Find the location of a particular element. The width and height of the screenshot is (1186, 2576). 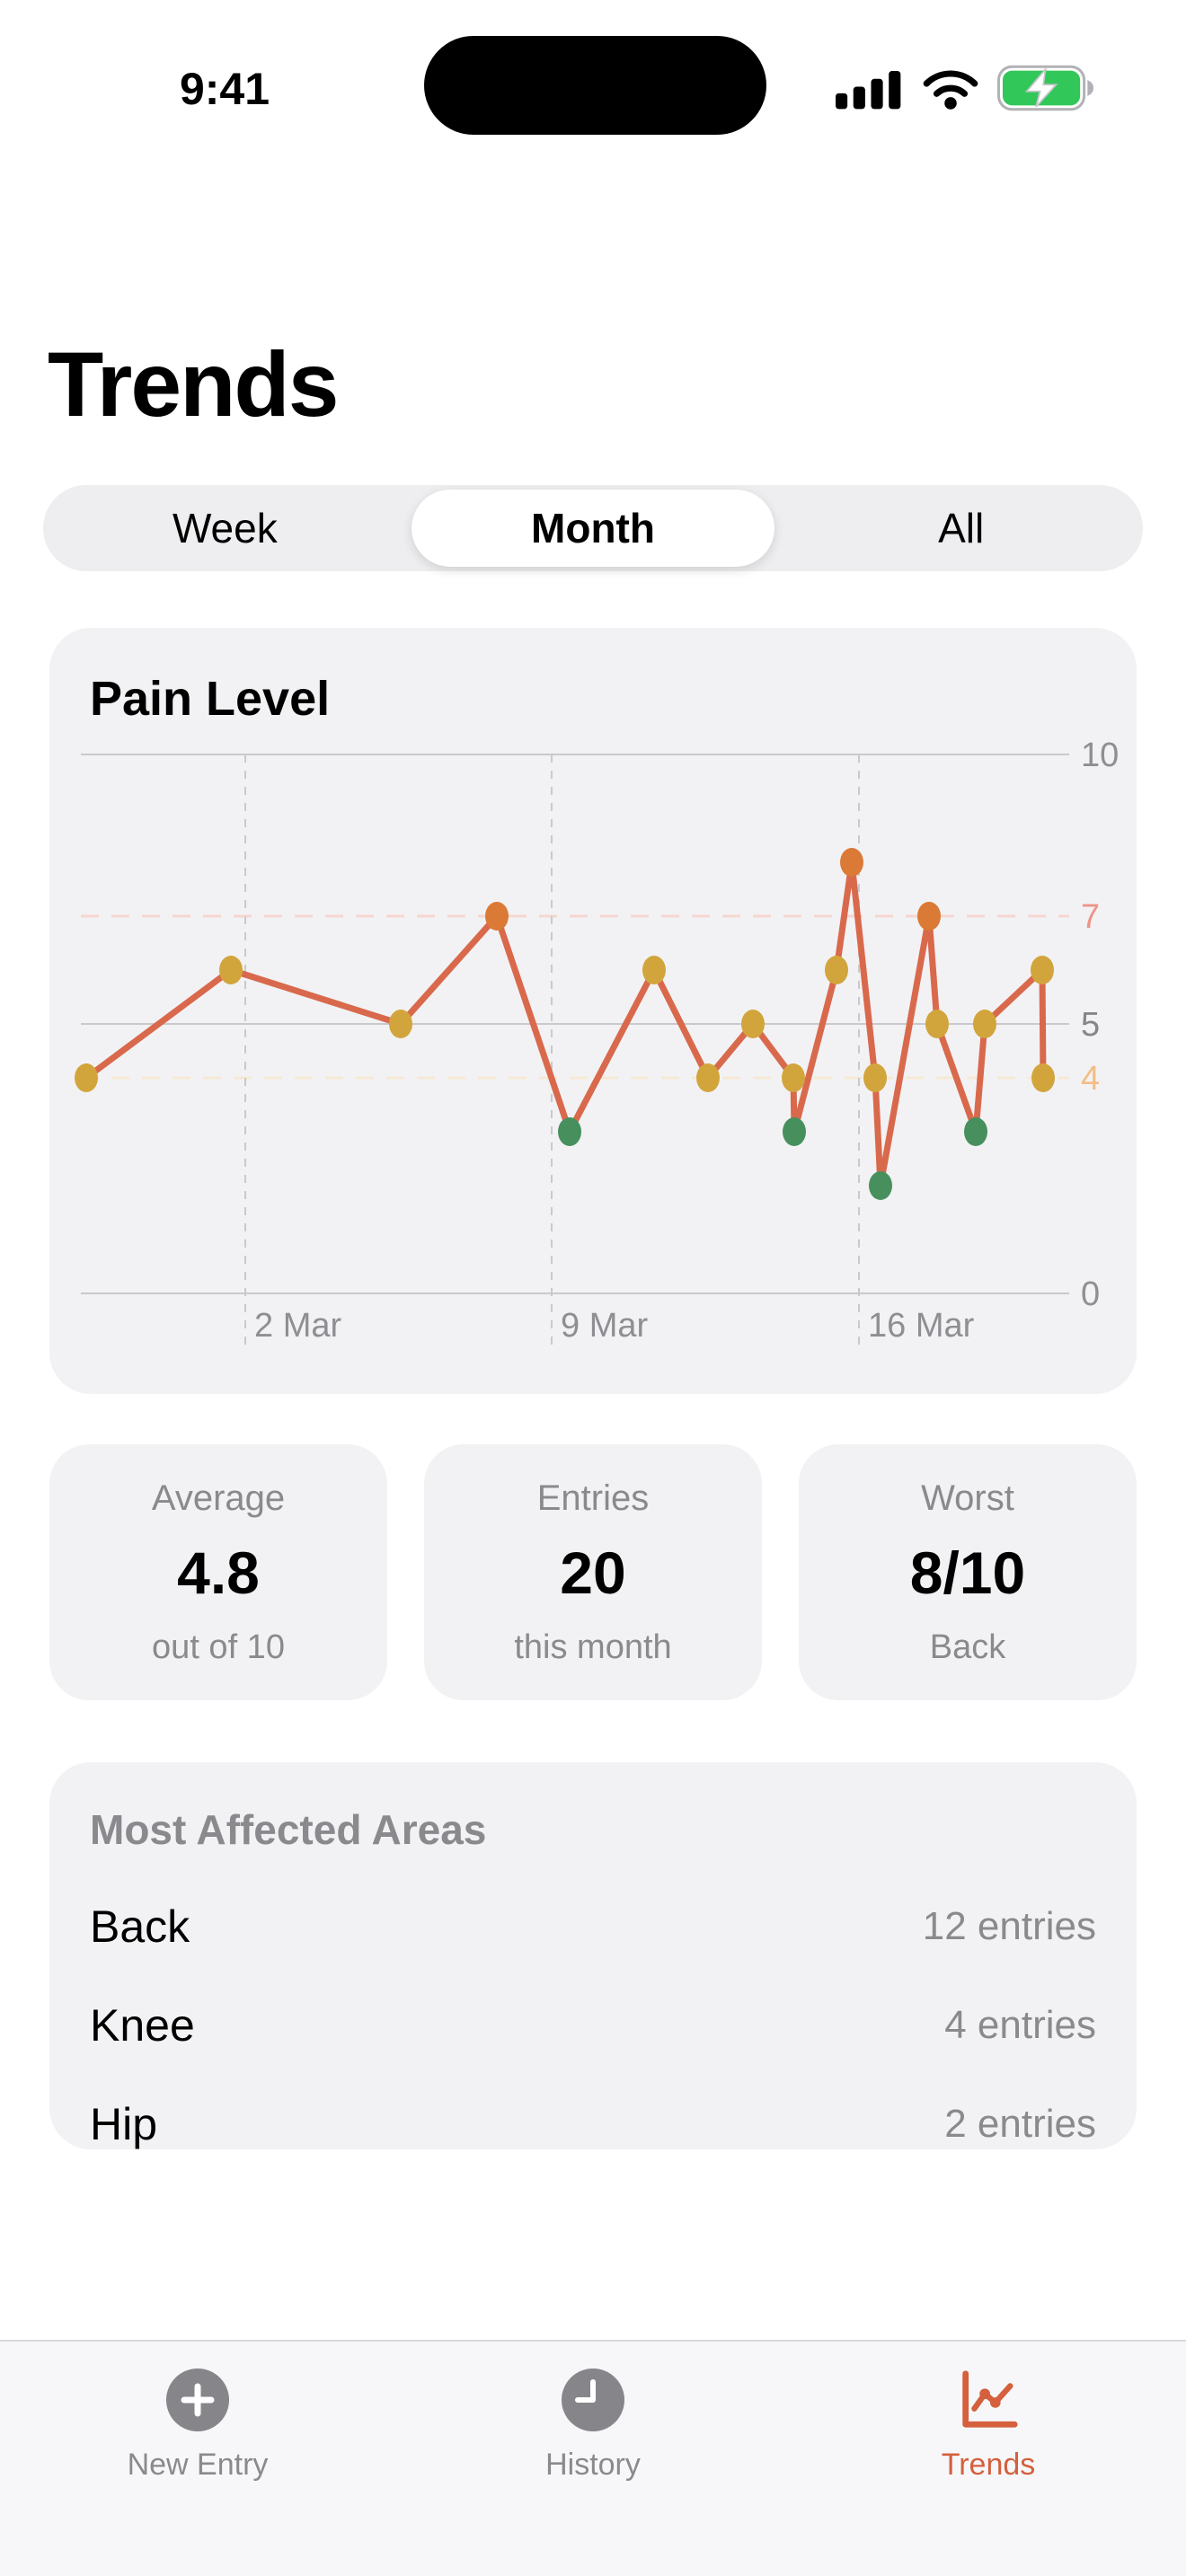

stat-sub: out of 10 is located at coordinates (218, 1647).